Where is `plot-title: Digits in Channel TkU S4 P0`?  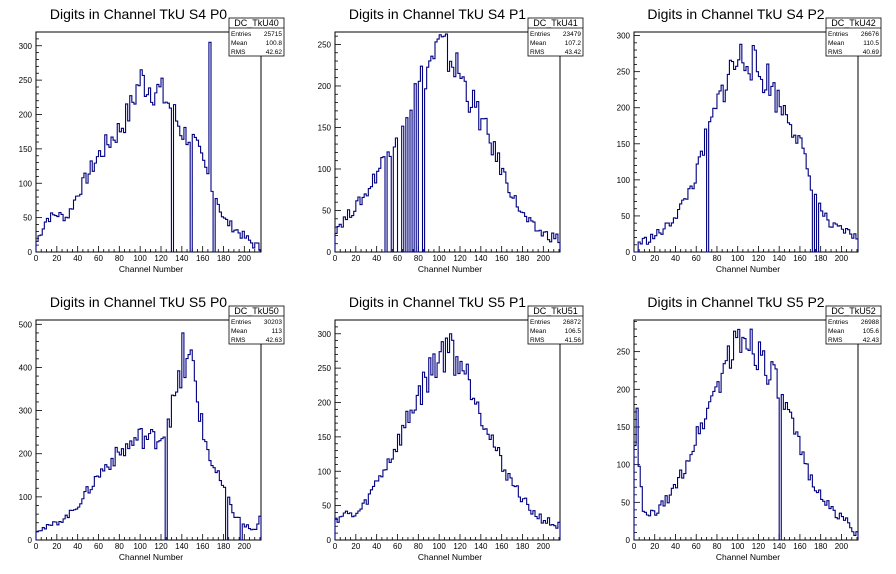
plot-title: Digits in Channel TkU S4 P0 is located at coordinates (138, 14).